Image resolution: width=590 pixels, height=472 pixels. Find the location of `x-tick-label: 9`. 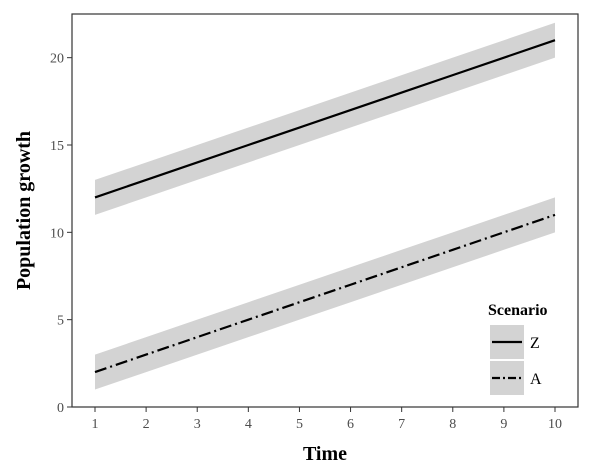

x-tick-label: 9 is located at coordinates (503, 424).